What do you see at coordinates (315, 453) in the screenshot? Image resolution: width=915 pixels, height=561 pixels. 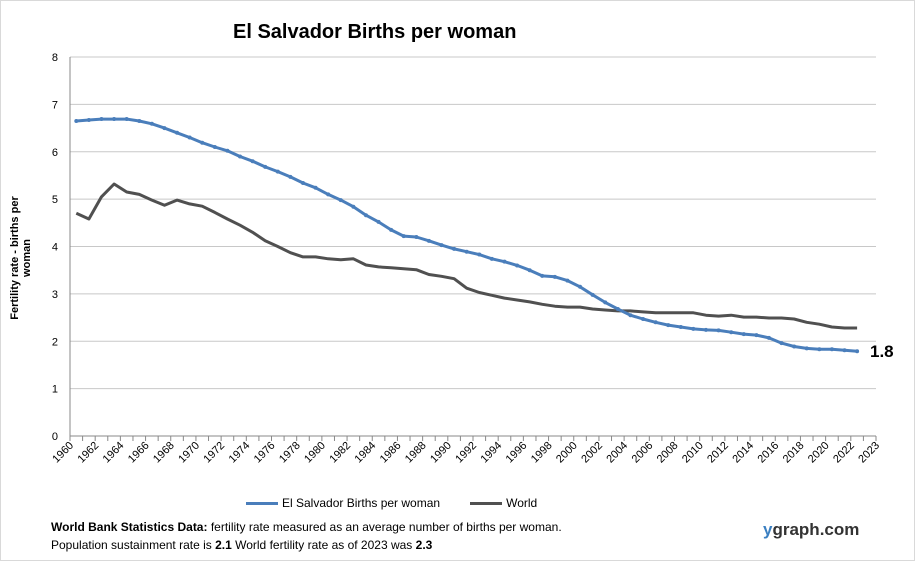 I see `x-tick-label: 1980` at bounding box center [315, 453].